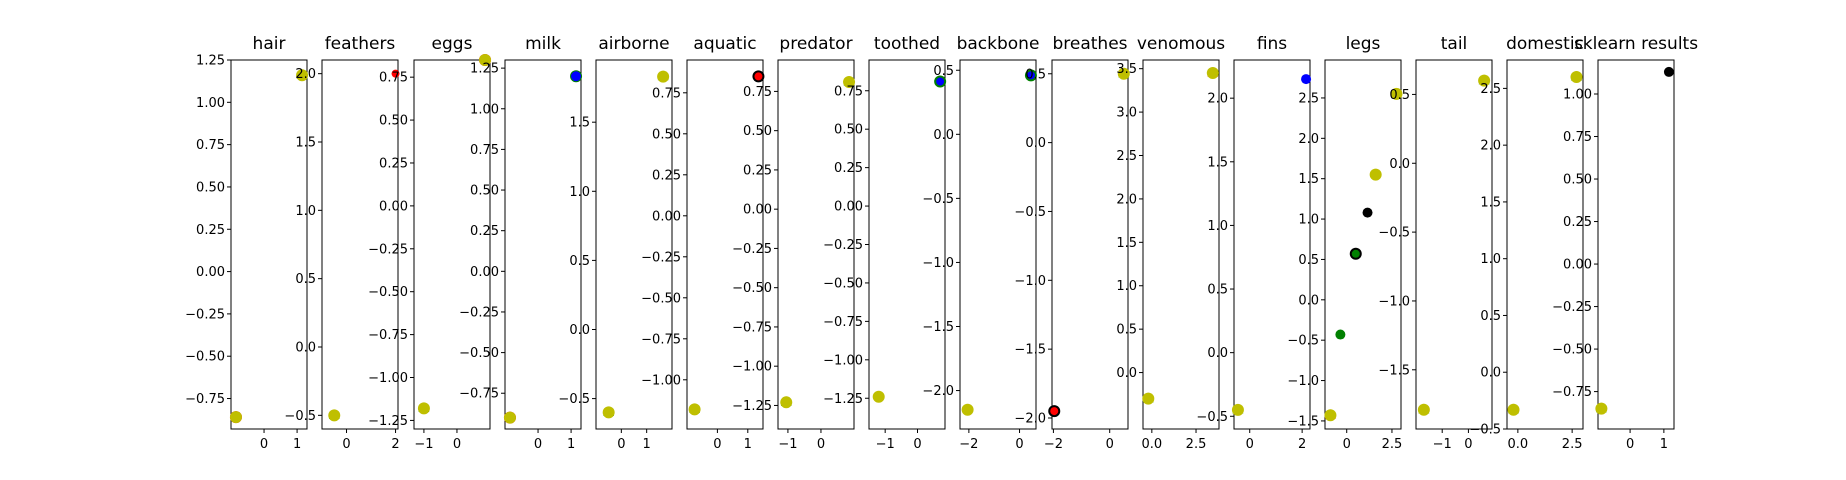  I want to click on y-tick-label: −1.5, so click(938, 327).